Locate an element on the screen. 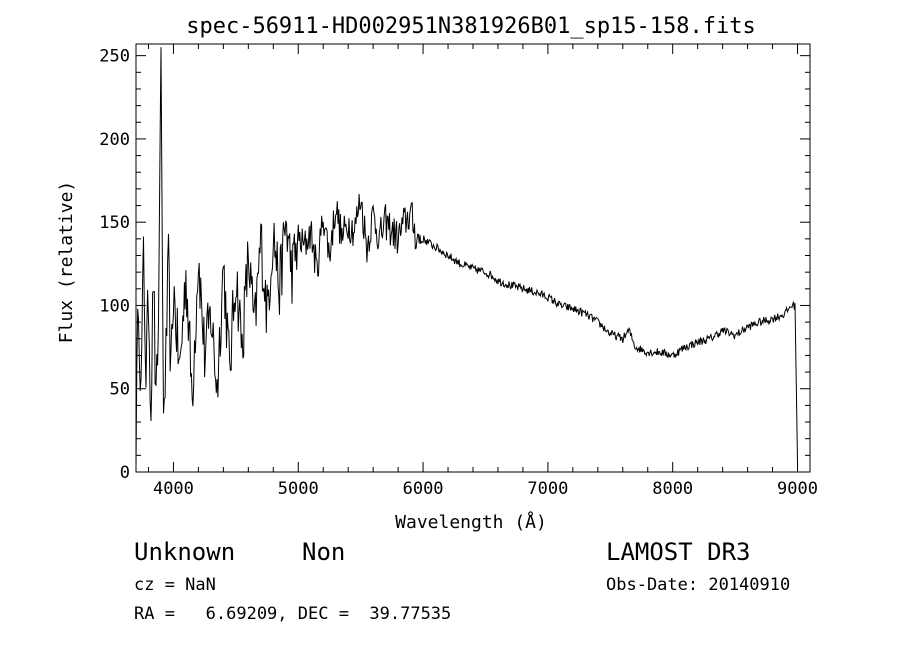 The width and height of the screenshot is (900, 649). y-tick-label: 150 is located at coordinates (114, 223).